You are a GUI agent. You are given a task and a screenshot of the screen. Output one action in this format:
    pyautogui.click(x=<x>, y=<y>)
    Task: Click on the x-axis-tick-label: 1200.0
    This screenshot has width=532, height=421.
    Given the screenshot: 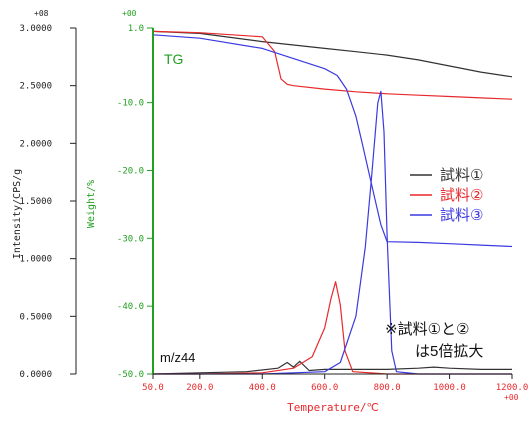 What is the action you would take?
    pyautogui.click(x=512, y=388)
    